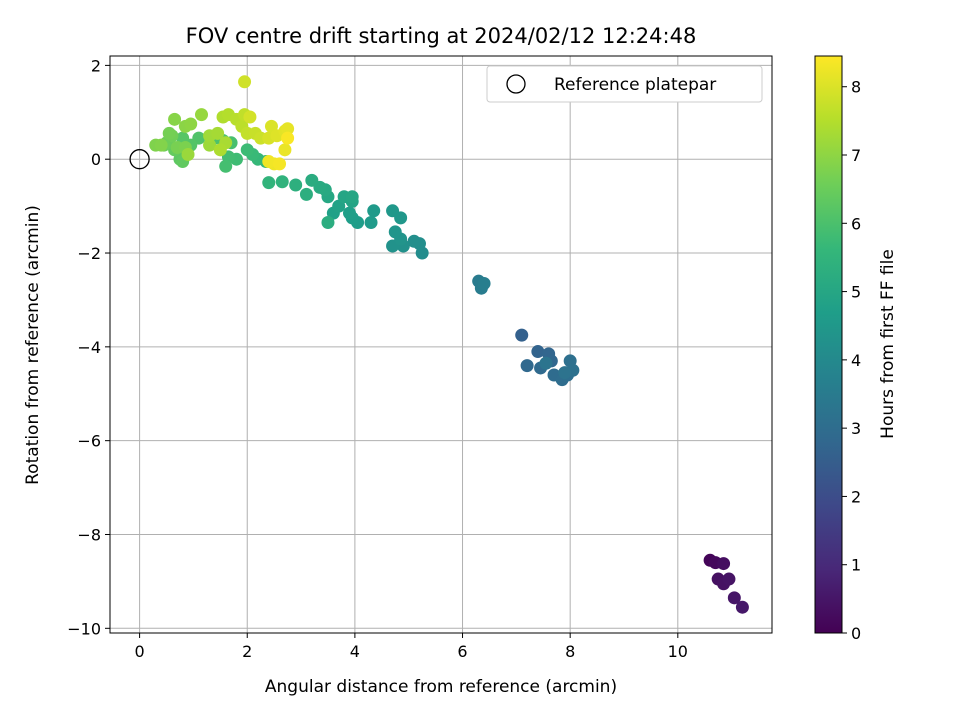  Describe the element at coordinates (856, 360) in the screenshot. I see `colorbar-tick-label: 4` at that location.